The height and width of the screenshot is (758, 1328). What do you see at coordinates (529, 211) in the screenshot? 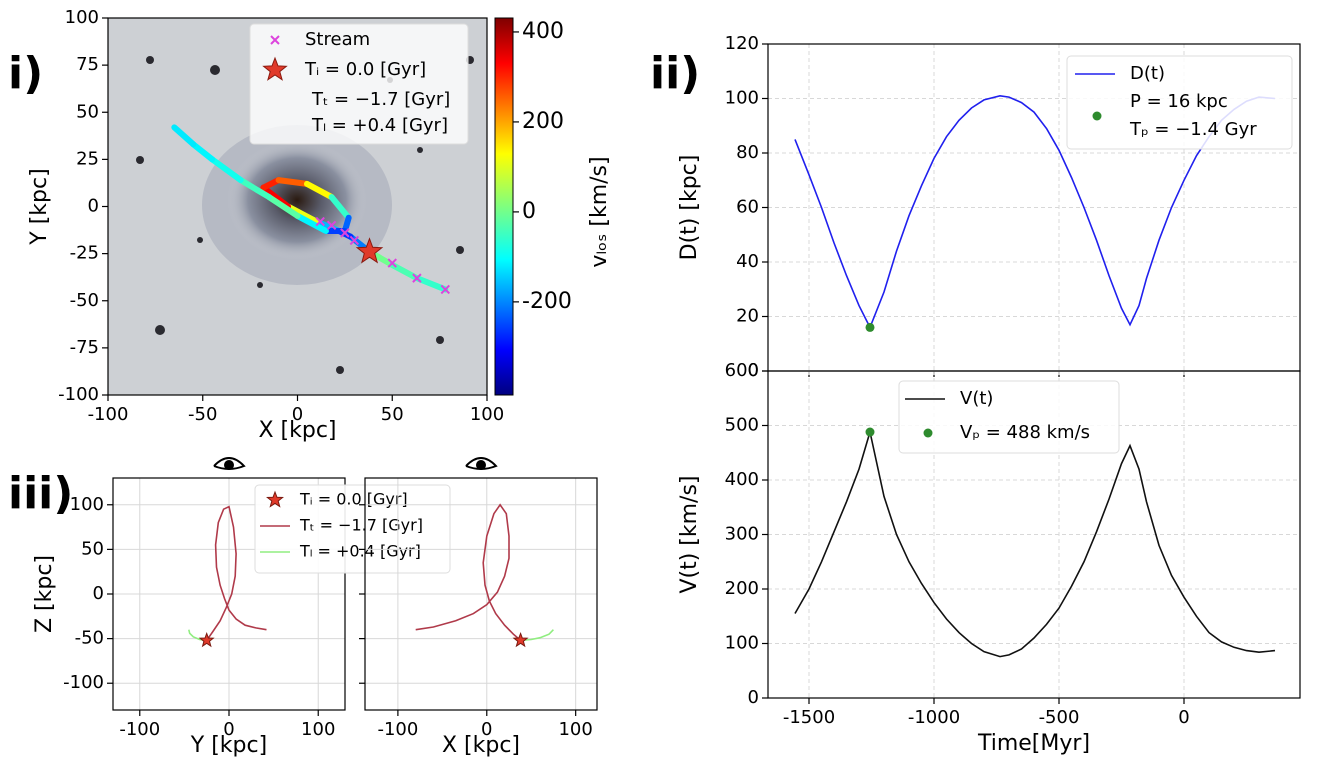
I see `colorbar-tick-label: 0` at bounding box center [529, 211].